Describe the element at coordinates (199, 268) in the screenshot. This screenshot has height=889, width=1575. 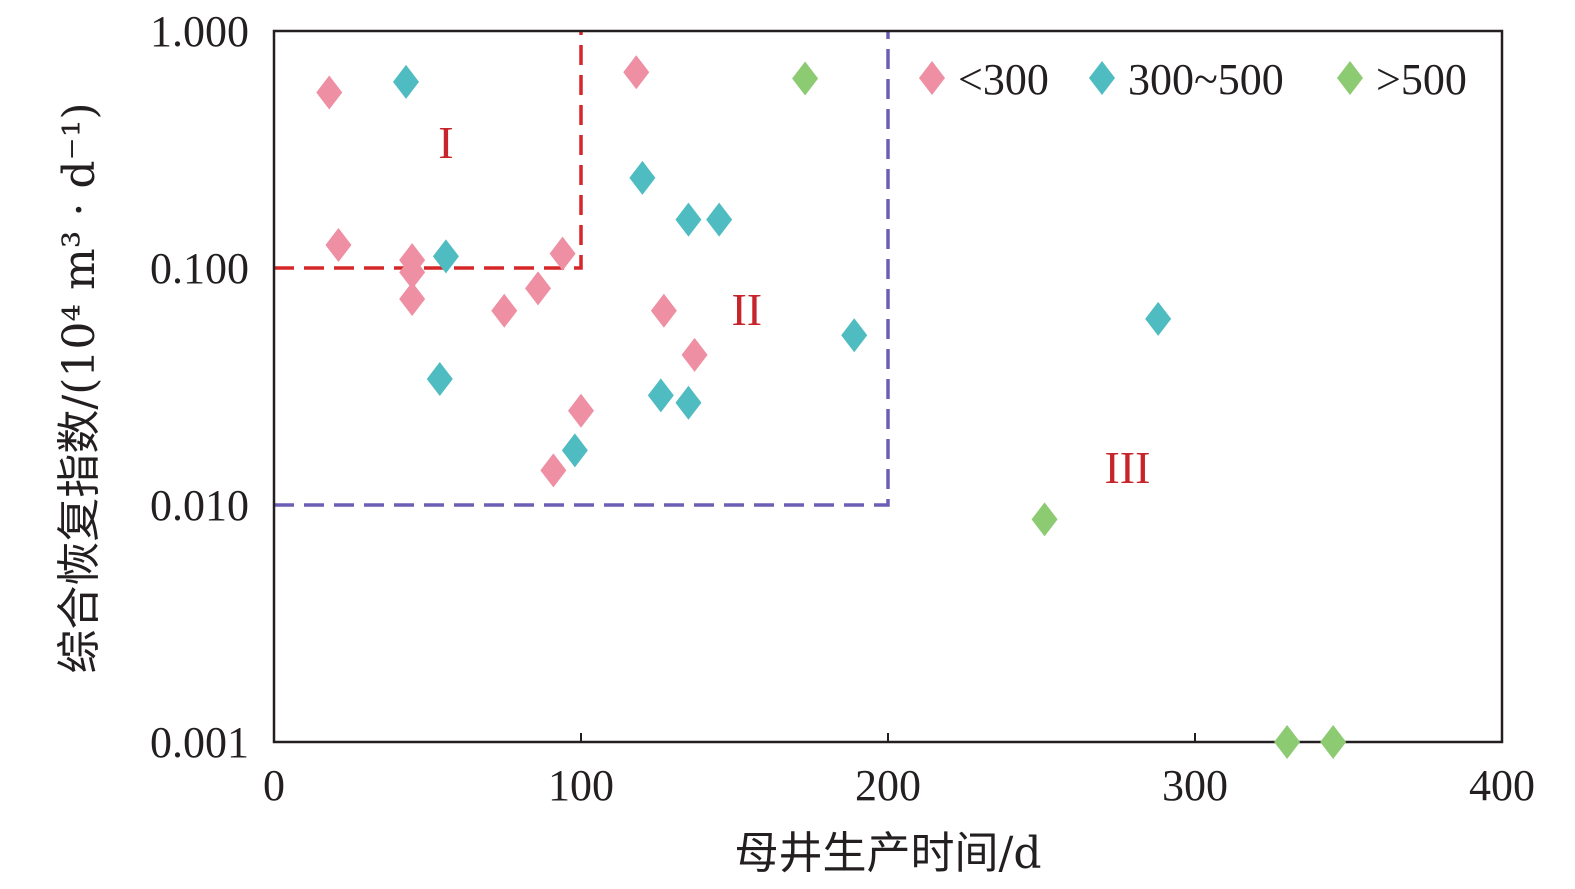
I see `y-tick-label: 0.100` at that location.